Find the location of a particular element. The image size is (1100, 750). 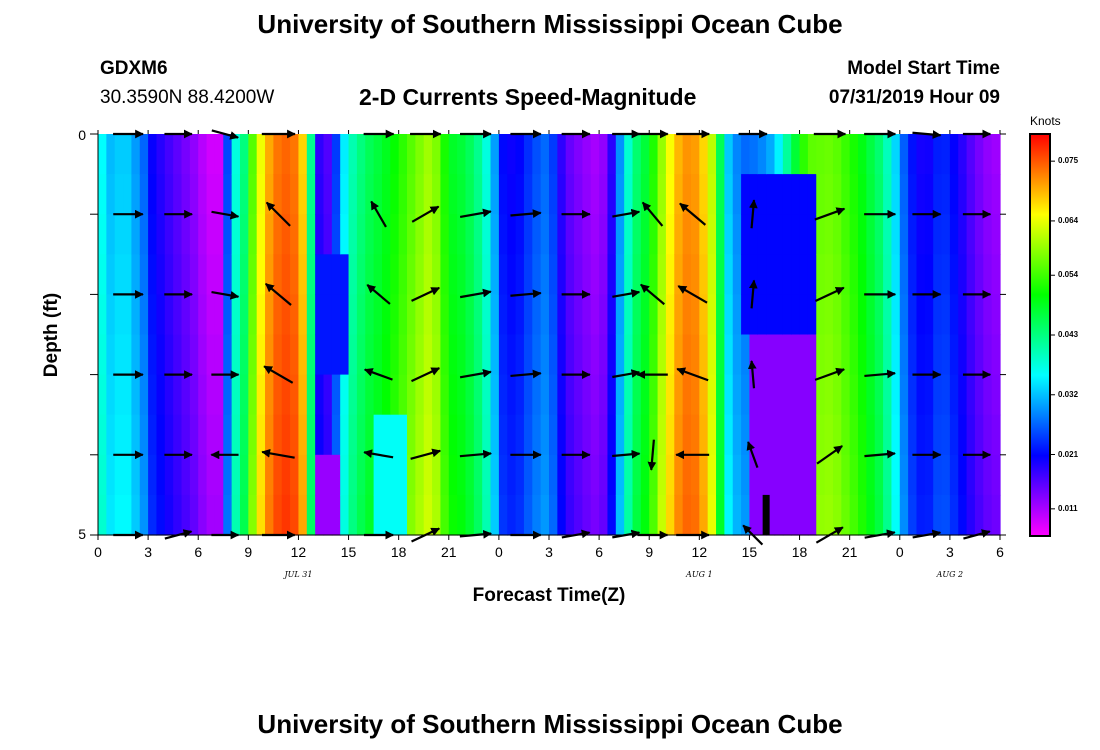

model-start-value: 07/31/2019 Hour 09 is located at coordinates (914, 97).